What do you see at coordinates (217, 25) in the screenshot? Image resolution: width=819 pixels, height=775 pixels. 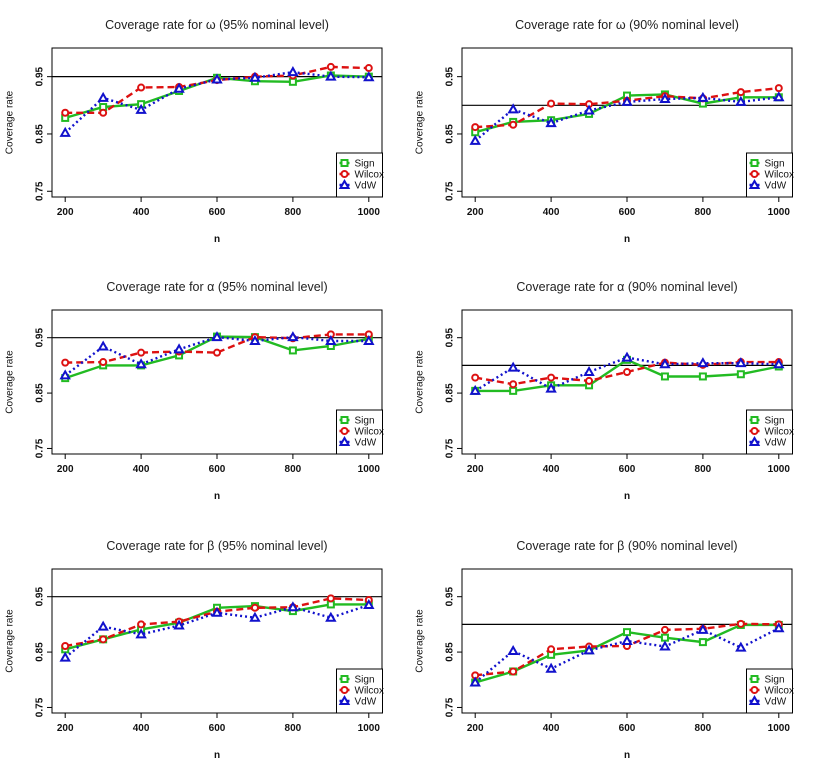 I see `chart-title: Coverage rate for ω (95% nominal level)` at bounding box center [217, 25].